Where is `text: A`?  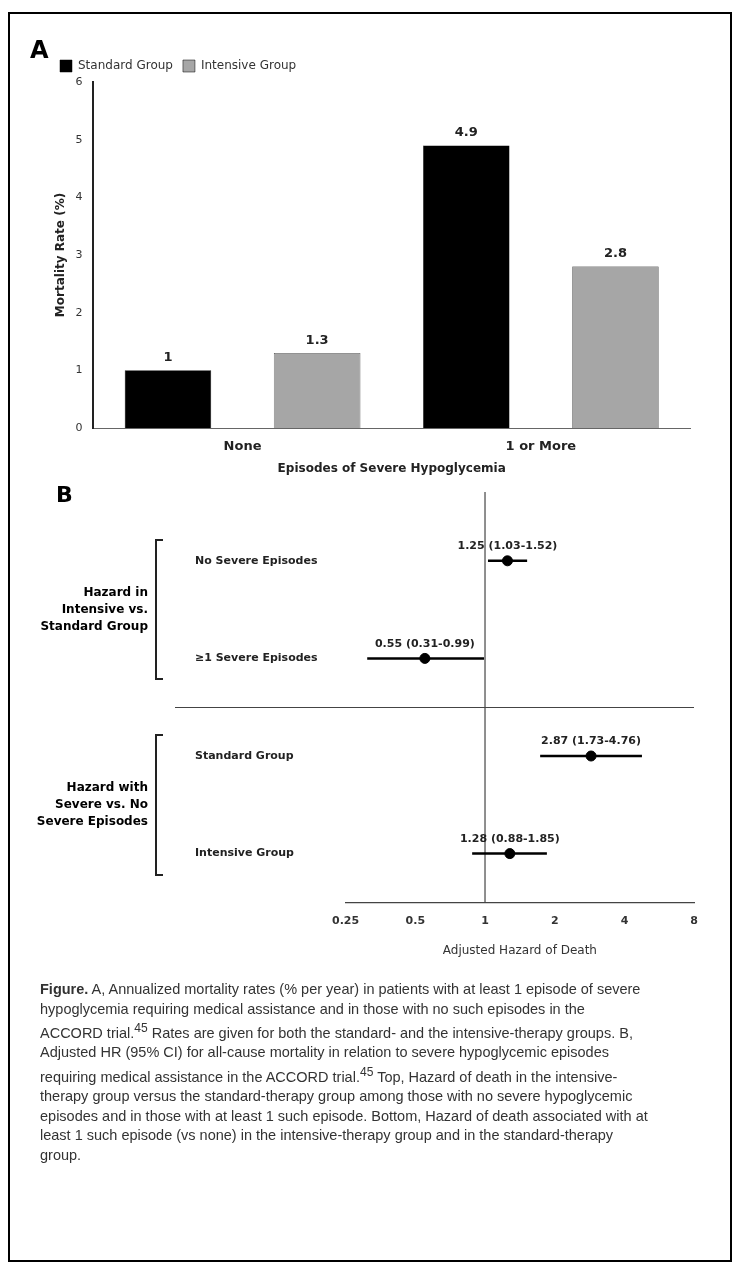 text: A is located at coordinates (39, 50).